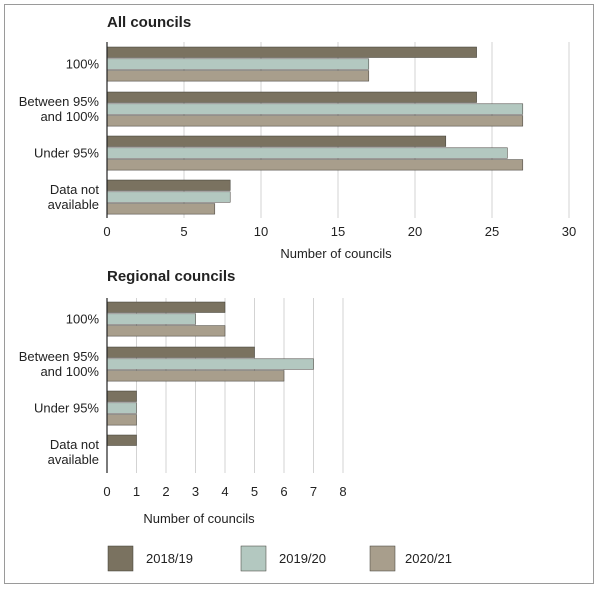  Describe the element at coordinates (428, 558) in the screenshot. I see `legend-label: 2020/21` at that location.